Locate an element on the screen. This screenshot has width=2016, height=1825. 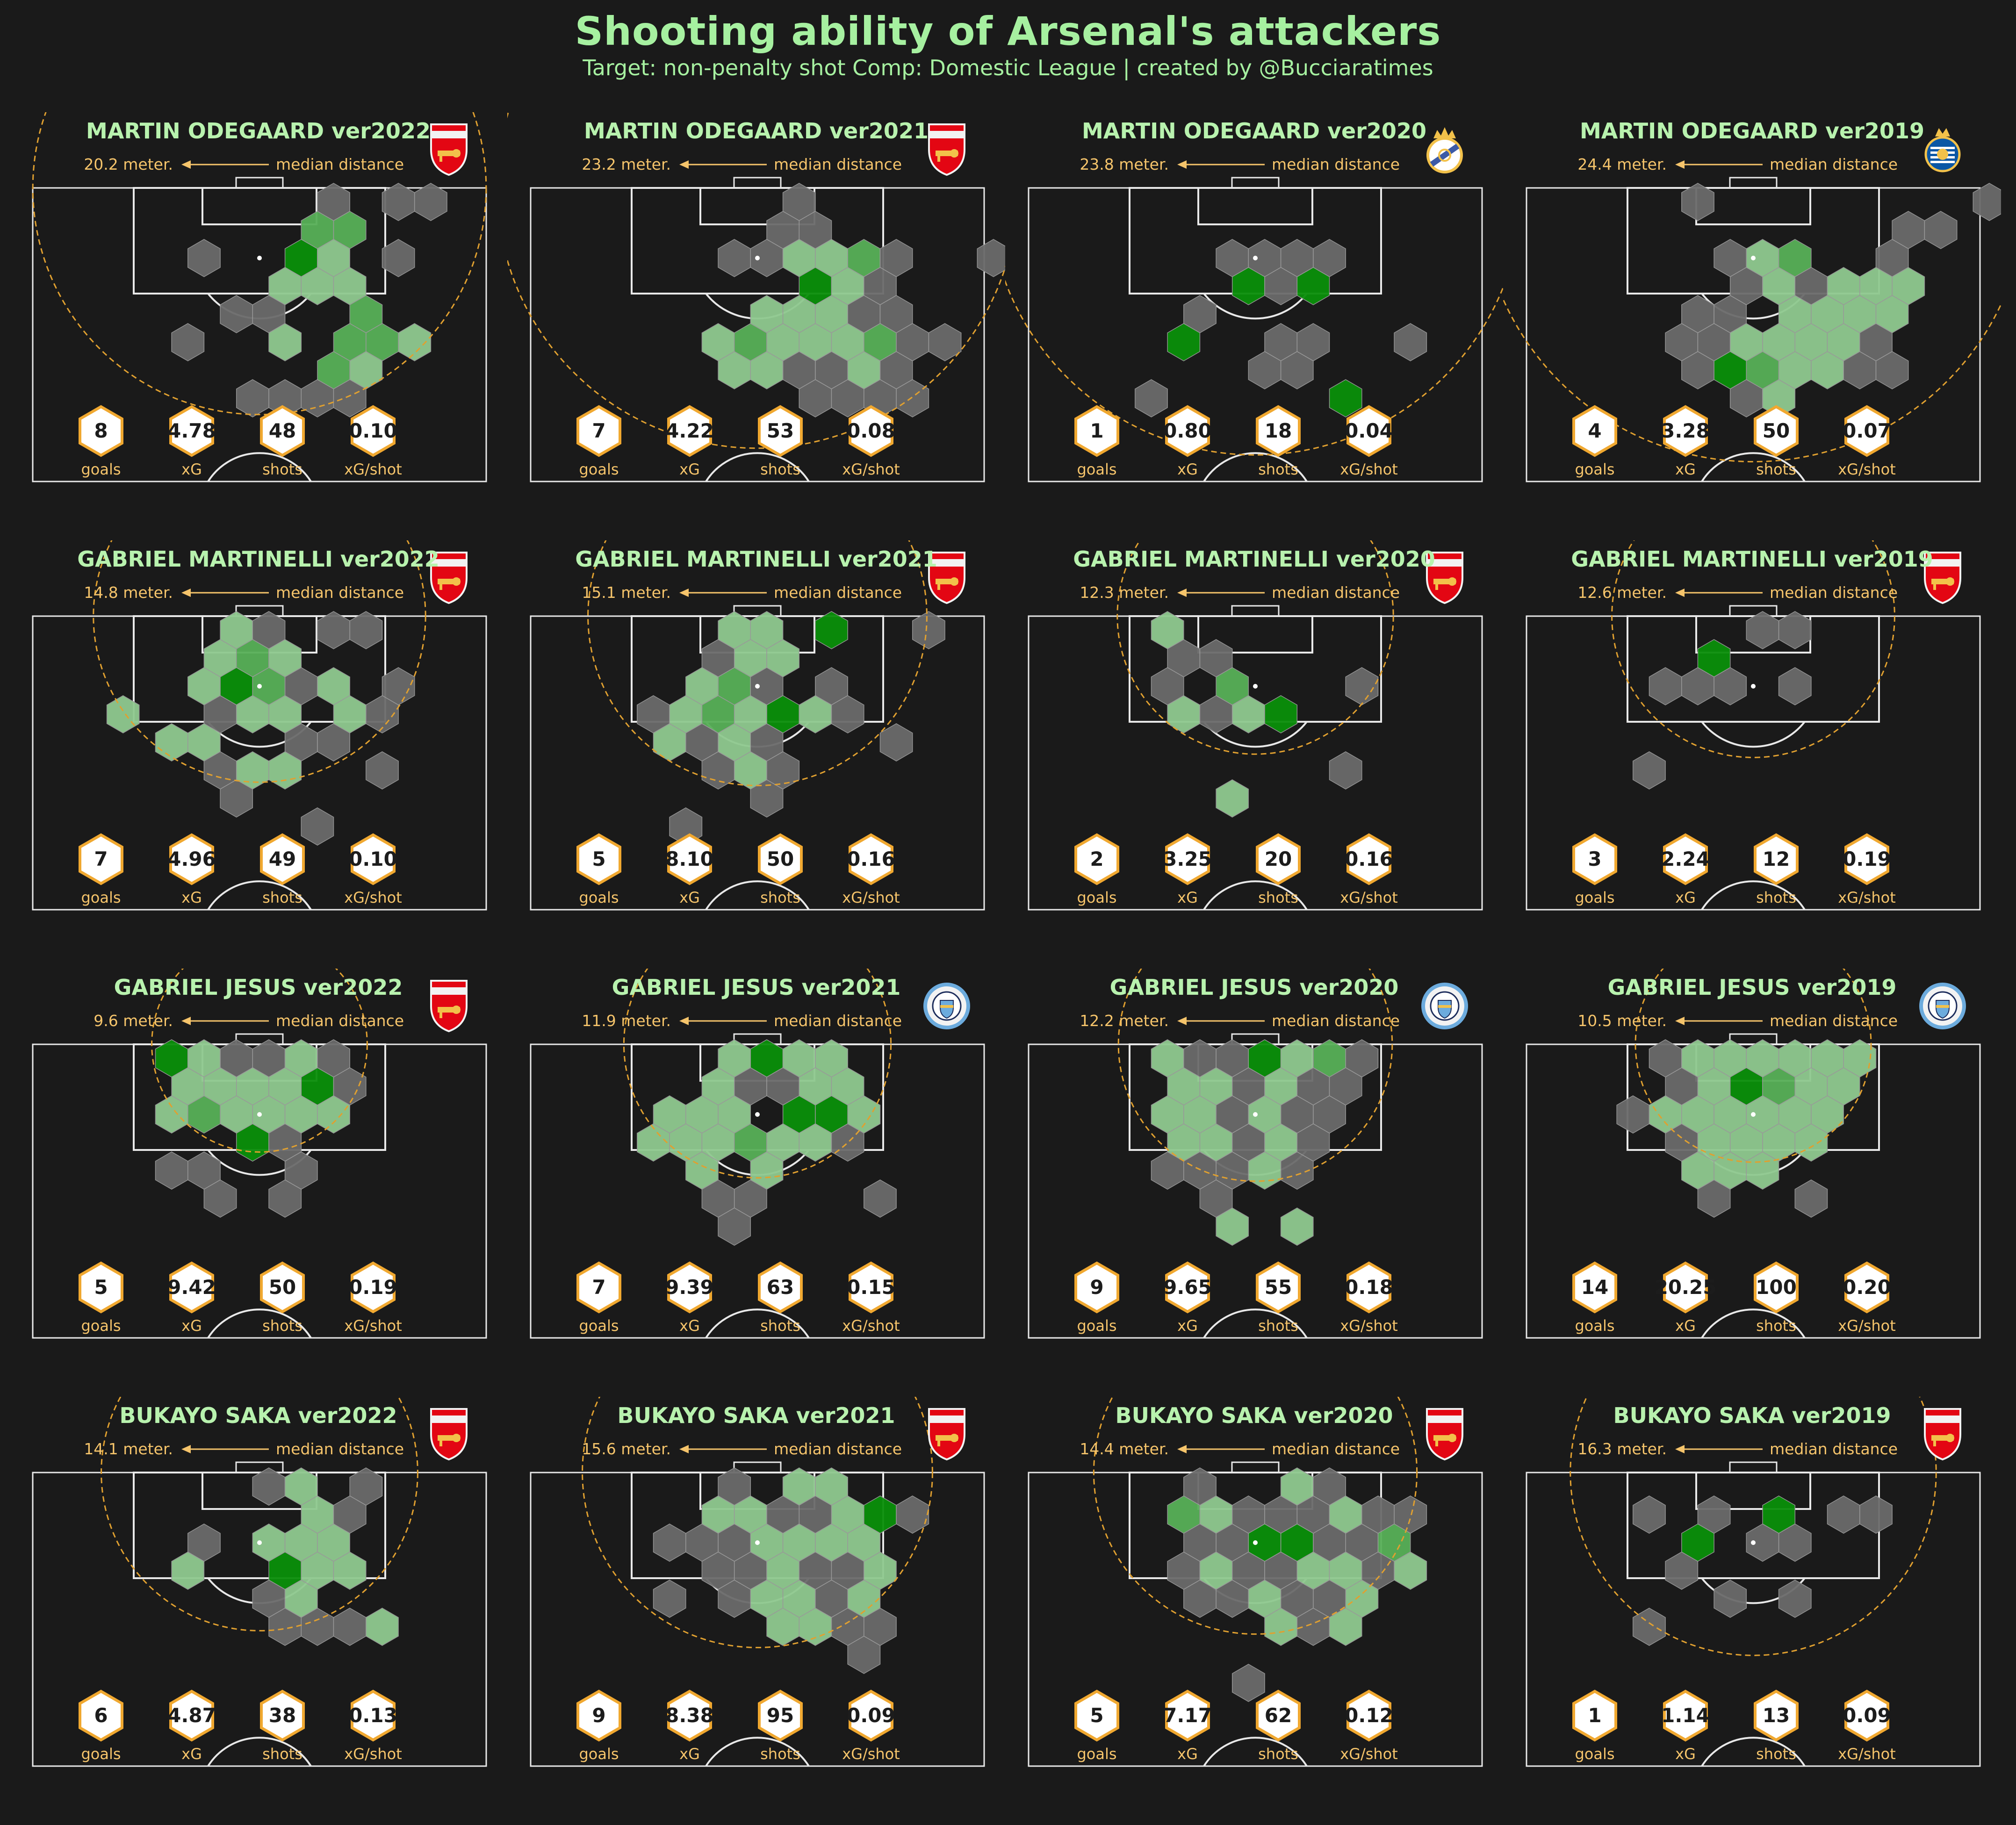
panel-title: MARTIN ODEGAARD ver2019 is located at coordinates (1752, 131).